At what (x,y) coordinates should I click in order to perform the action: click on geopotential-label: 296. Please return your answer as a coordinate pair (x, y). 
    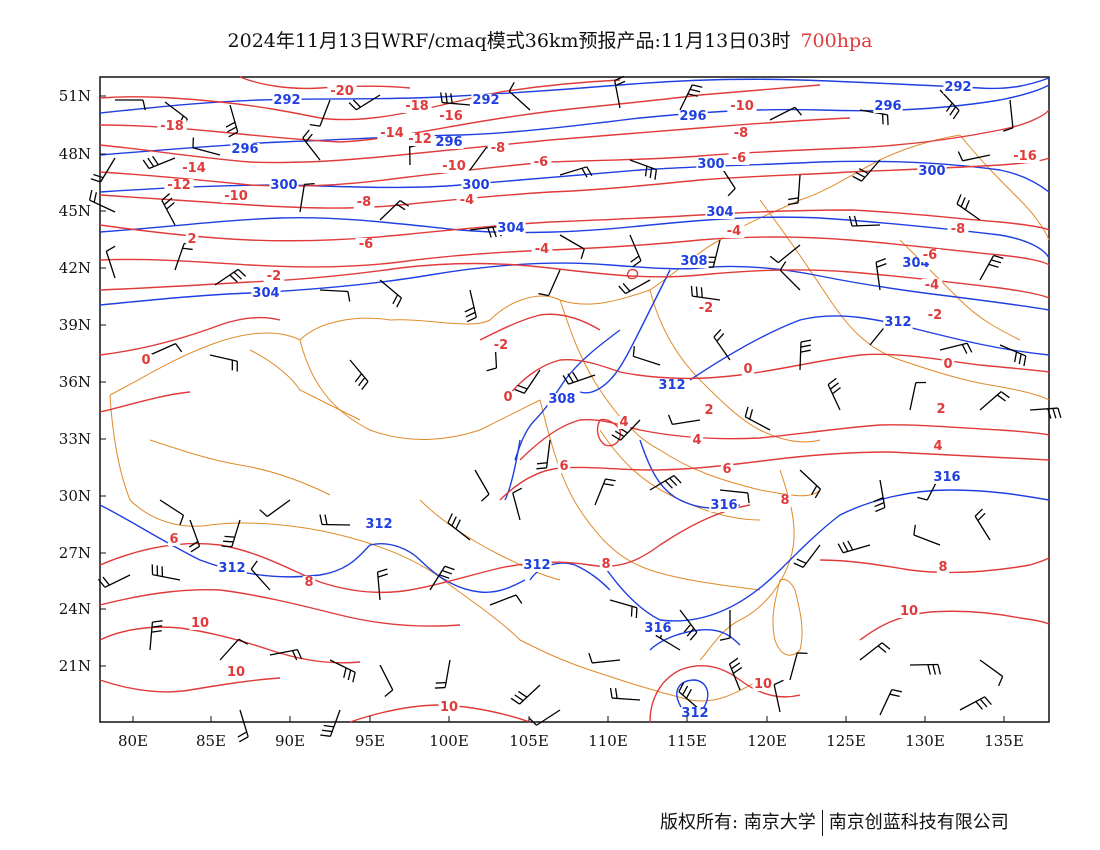
    Looking at the image, I should click on (448, 142).